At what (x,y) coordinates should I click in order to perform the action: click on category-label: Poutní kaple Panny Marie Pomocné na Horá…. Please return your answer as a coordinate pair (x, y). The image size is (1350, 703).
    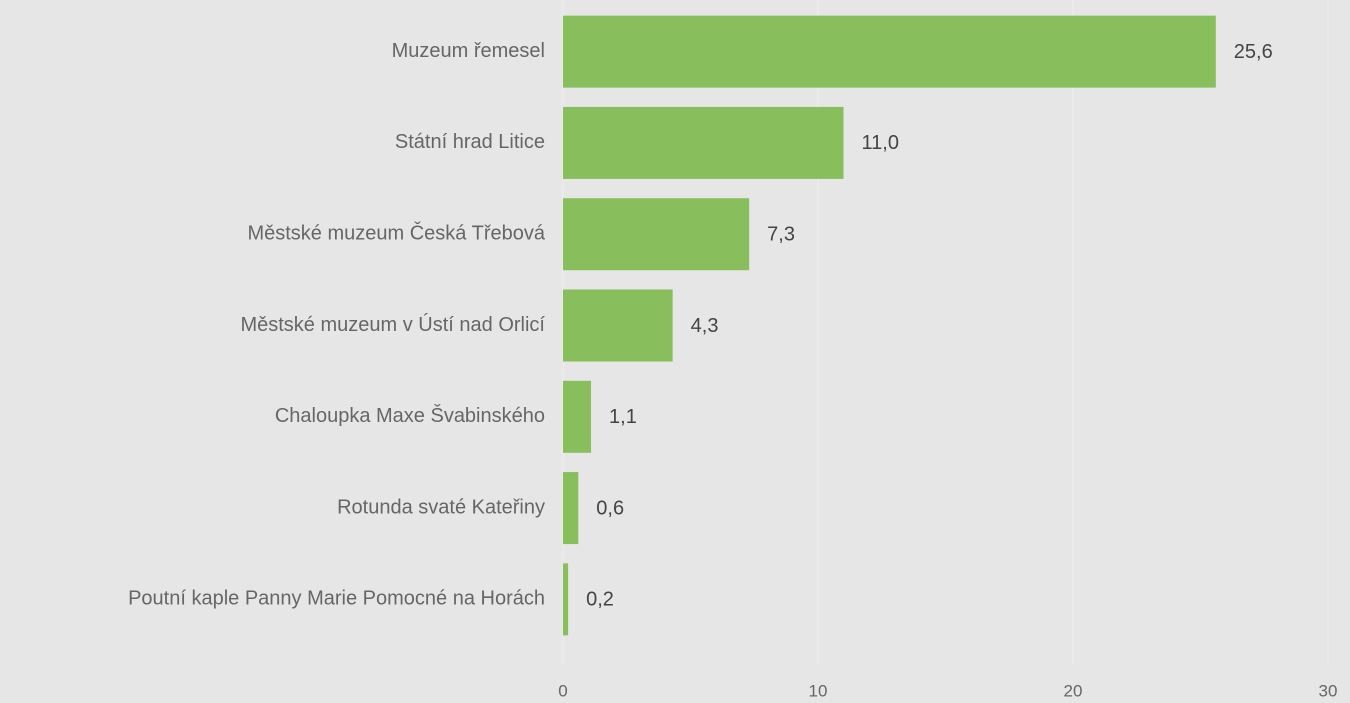
    Looking at the image, I should click on (336, 599).